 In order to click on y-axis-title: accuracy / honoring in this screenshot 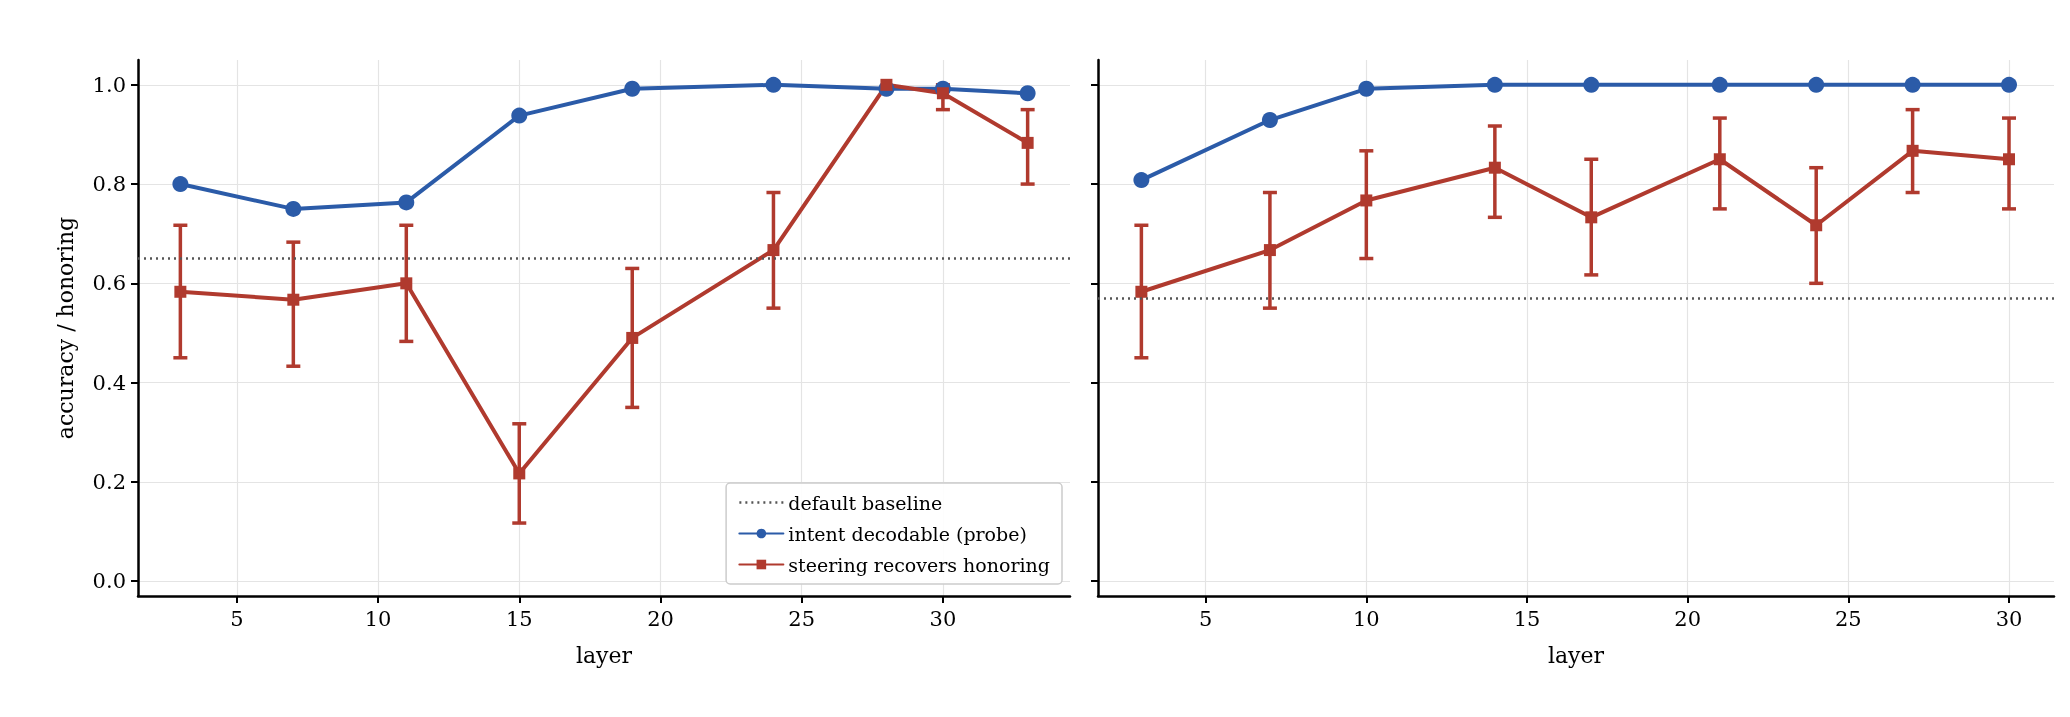, I will do `click(65, 328)`.